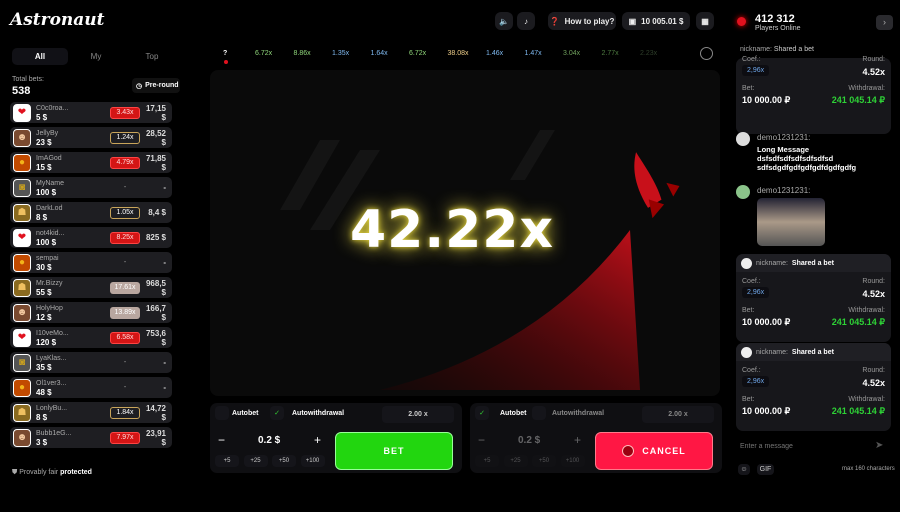  Describe the element at coordinates (125, 287) in the screenshot. I see `cashout-coef: 17.61x` at that location.